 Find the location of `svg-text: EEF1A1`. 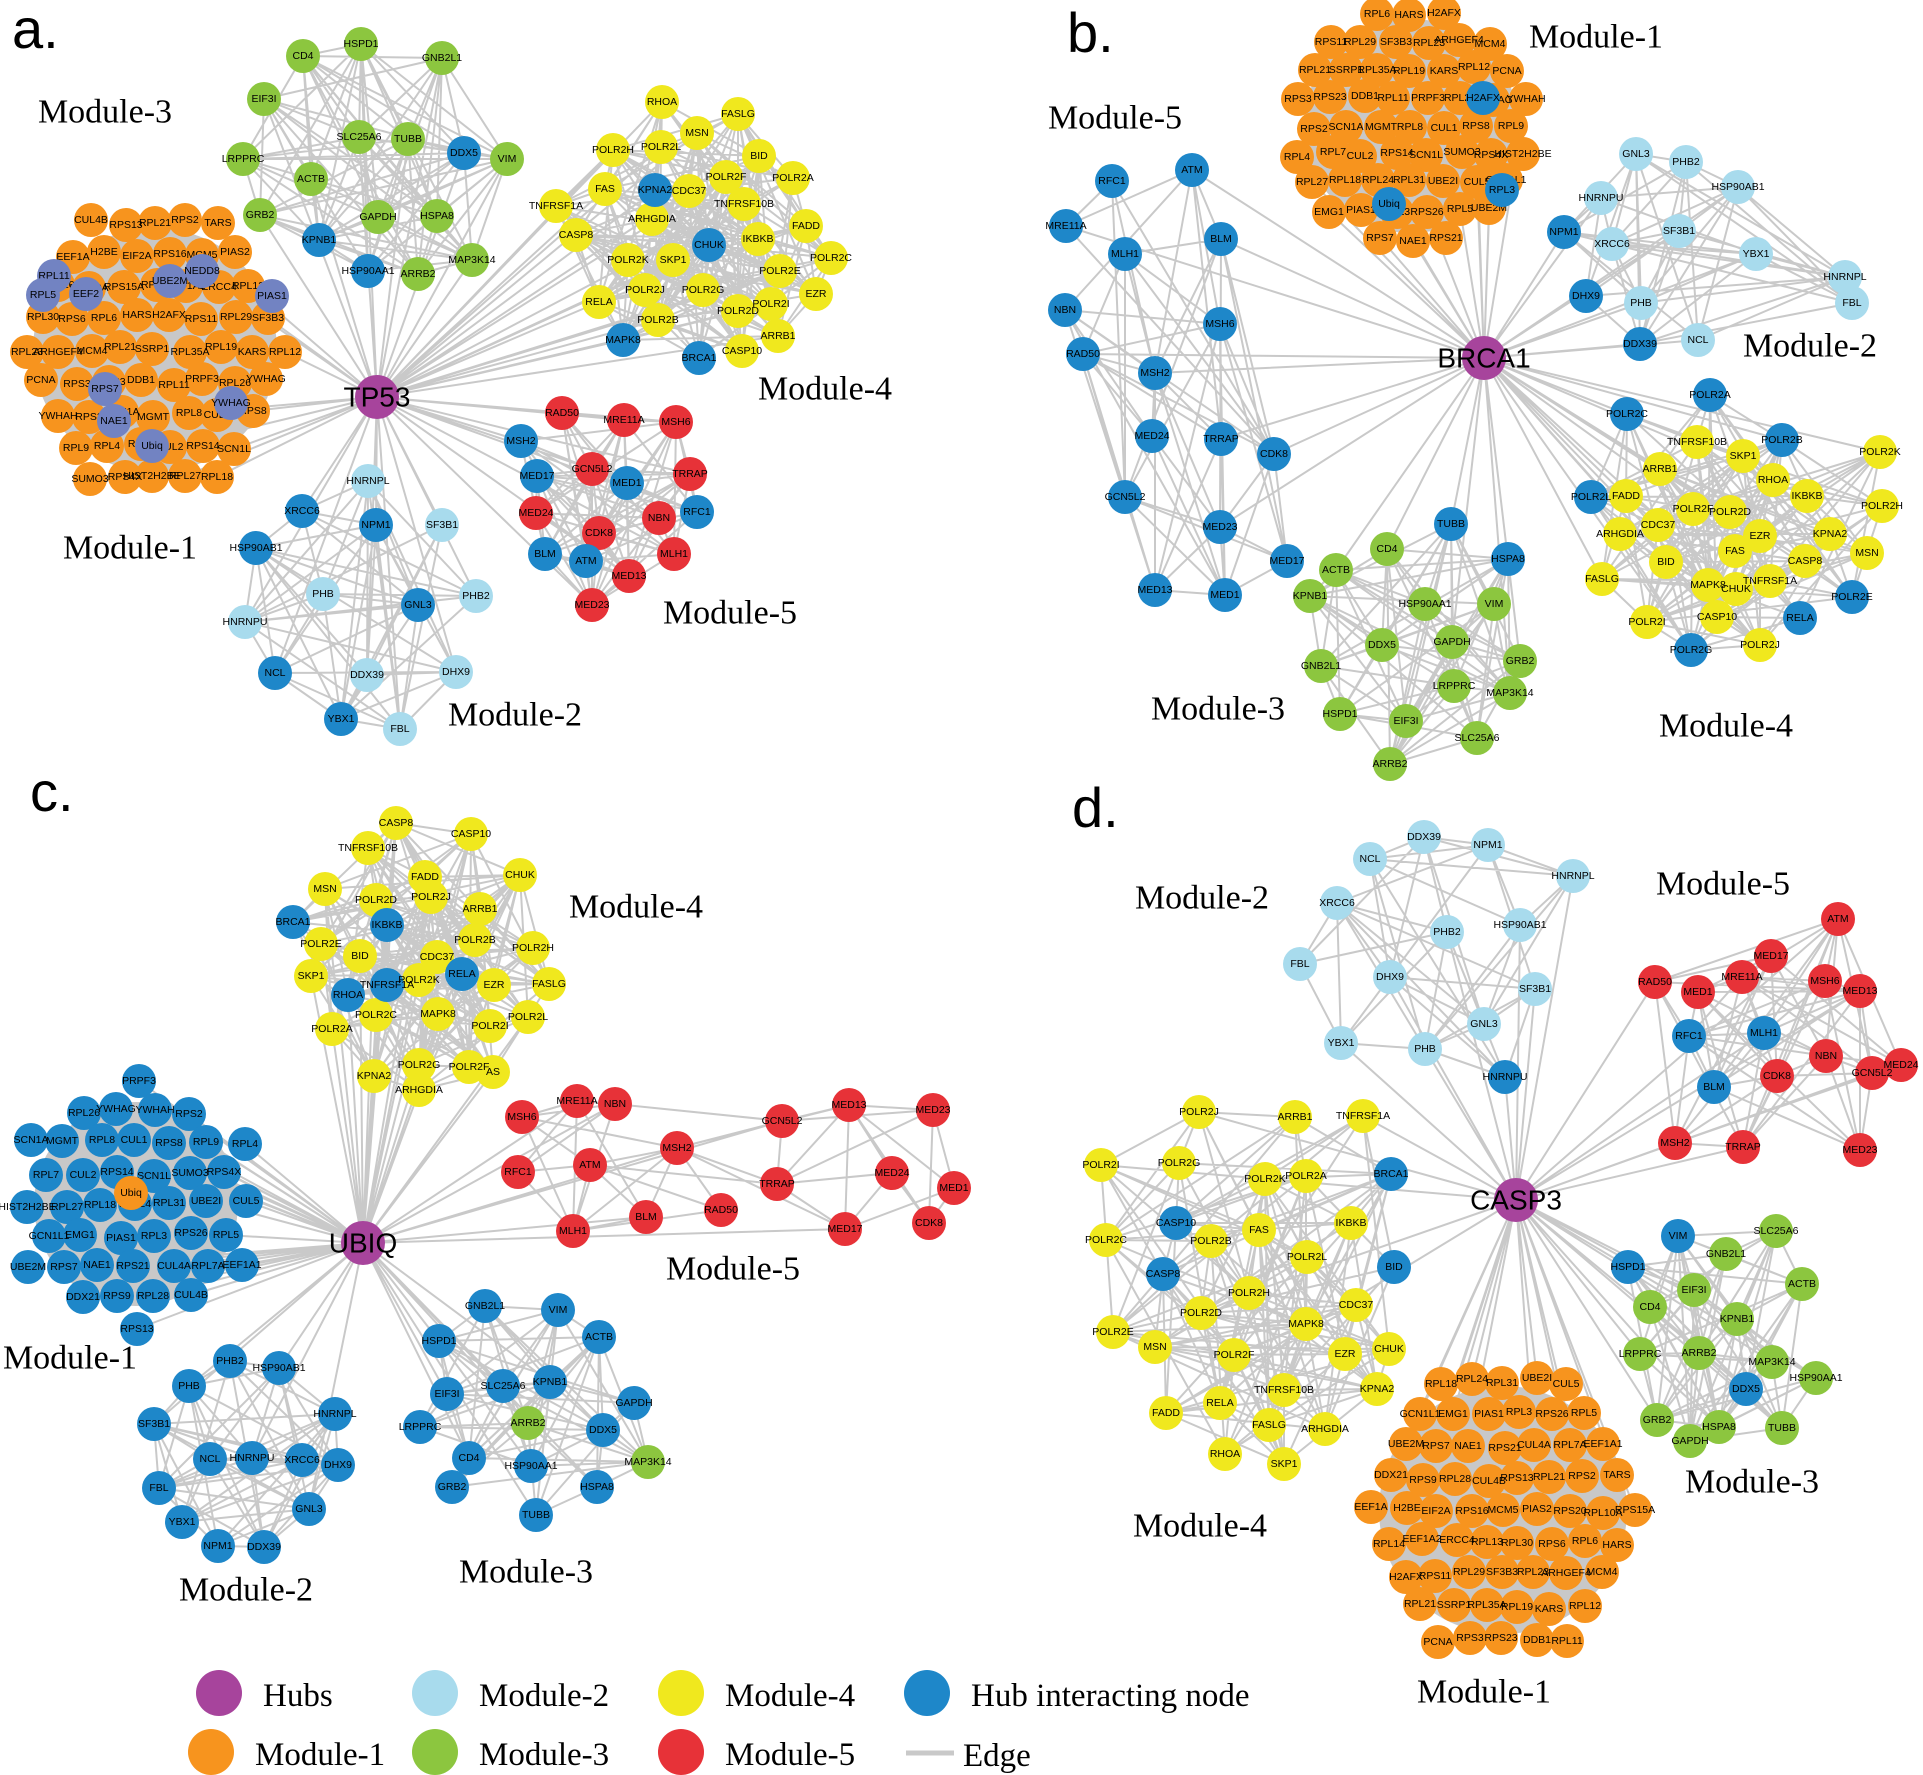

svg-text: EEF1A1 is located at coordinates (241, 1265).